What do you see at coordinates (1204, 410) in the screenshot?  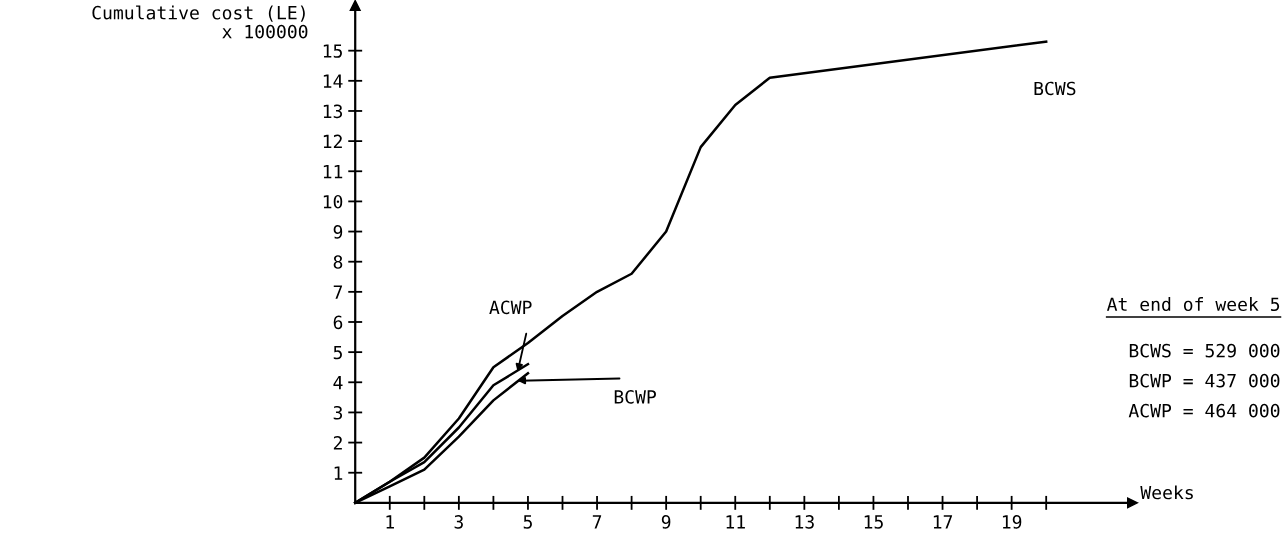 I see `annotation: ACWP = 464 000` at bounding box center [1204, 410].